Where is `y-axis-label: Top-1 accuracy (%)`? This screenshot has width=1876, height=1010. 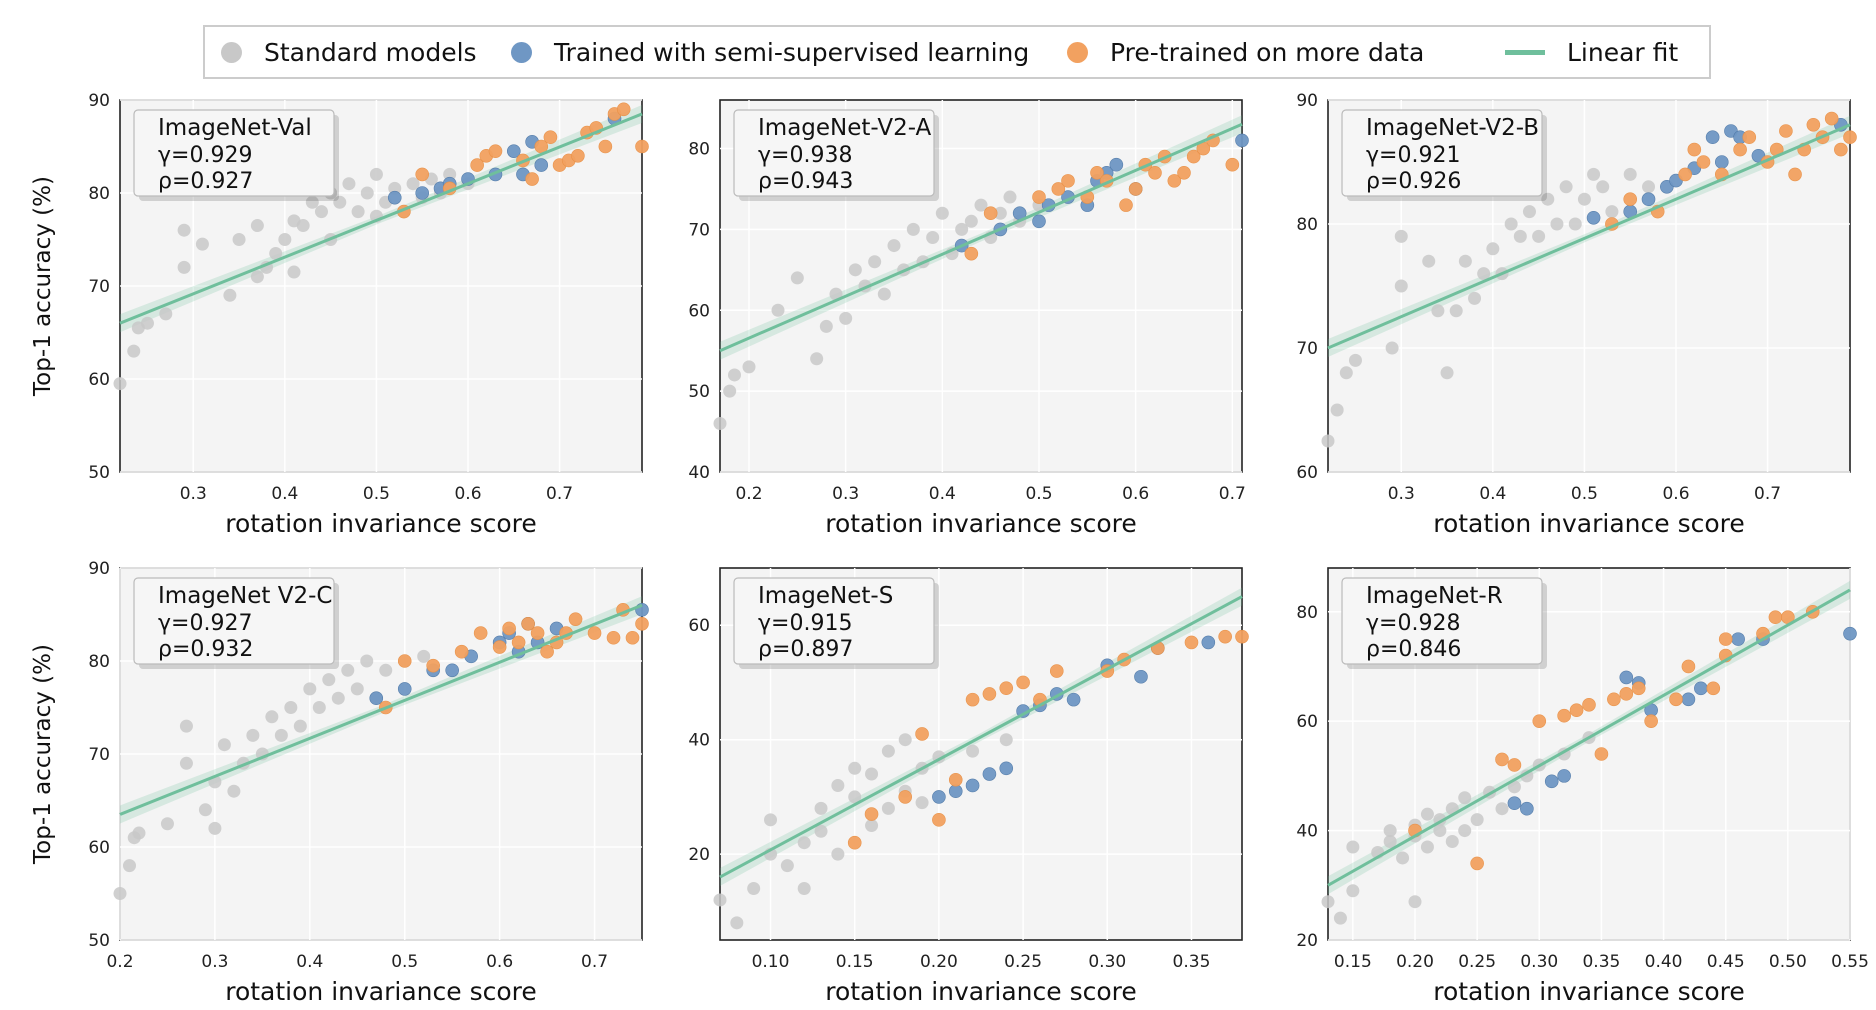
y-axis-label: Top-1 accuracy (%) is located at coordinates (43, 754).